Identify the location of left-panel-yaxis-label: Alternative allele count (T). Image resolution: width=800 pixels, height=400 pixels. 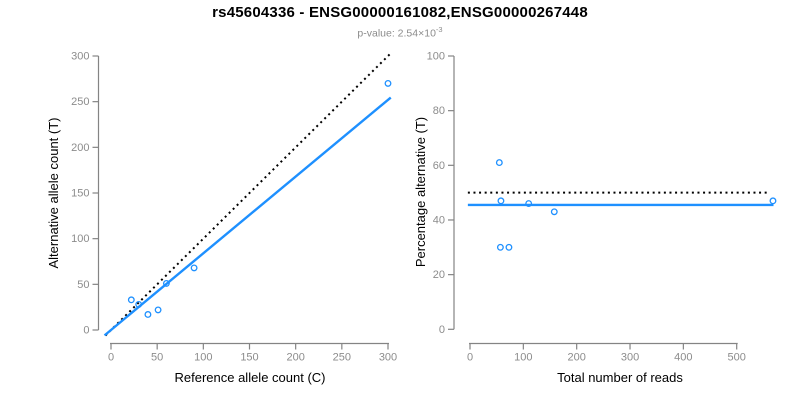
(53, 193).